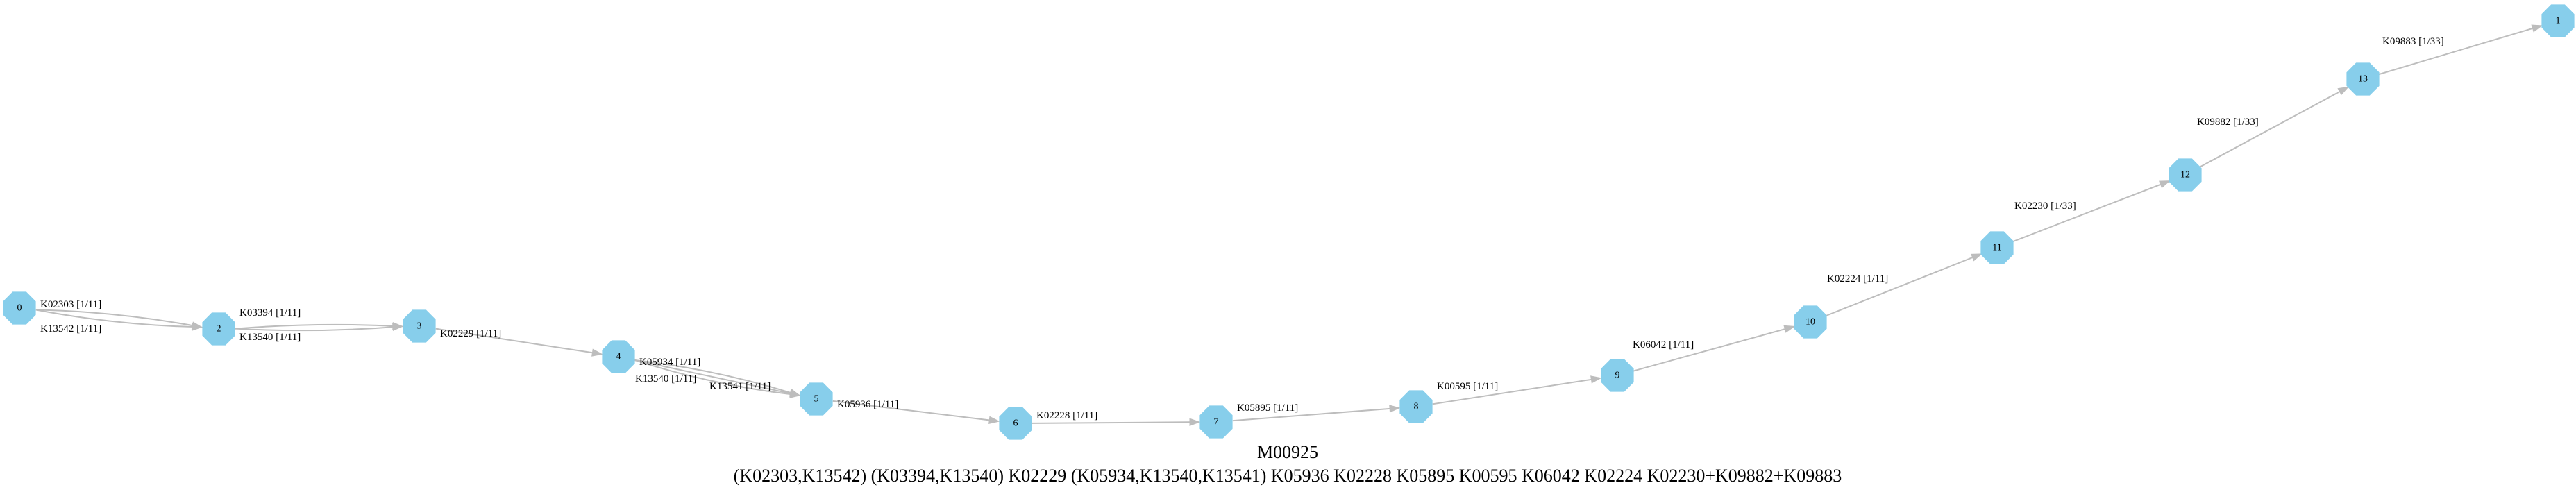 The height and width of the screenshot is (492, 2576). I want to click on node-label: 7, so click(1216, 422).